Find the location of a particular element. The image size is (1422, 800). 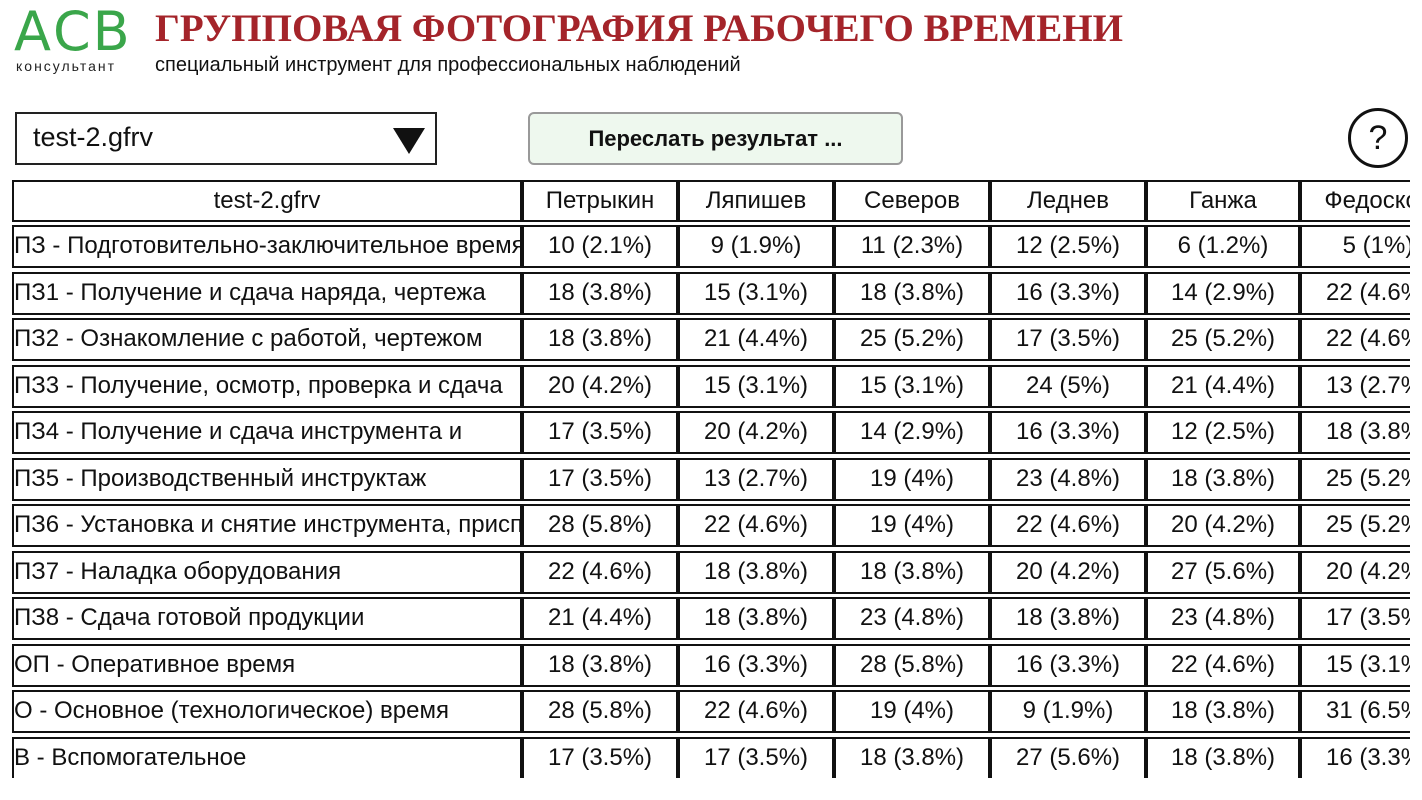

row-label: ПЗ8 - Сдача готовой продукции is located at coordinates (267, 618).